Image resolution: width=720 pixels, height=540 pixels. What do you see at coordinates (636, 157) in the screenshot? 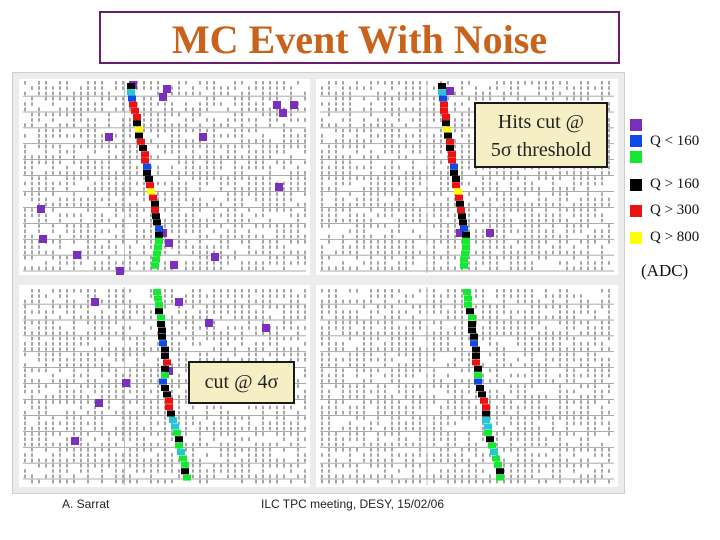
I see `green-swatch` at bounding box center [636, 157].